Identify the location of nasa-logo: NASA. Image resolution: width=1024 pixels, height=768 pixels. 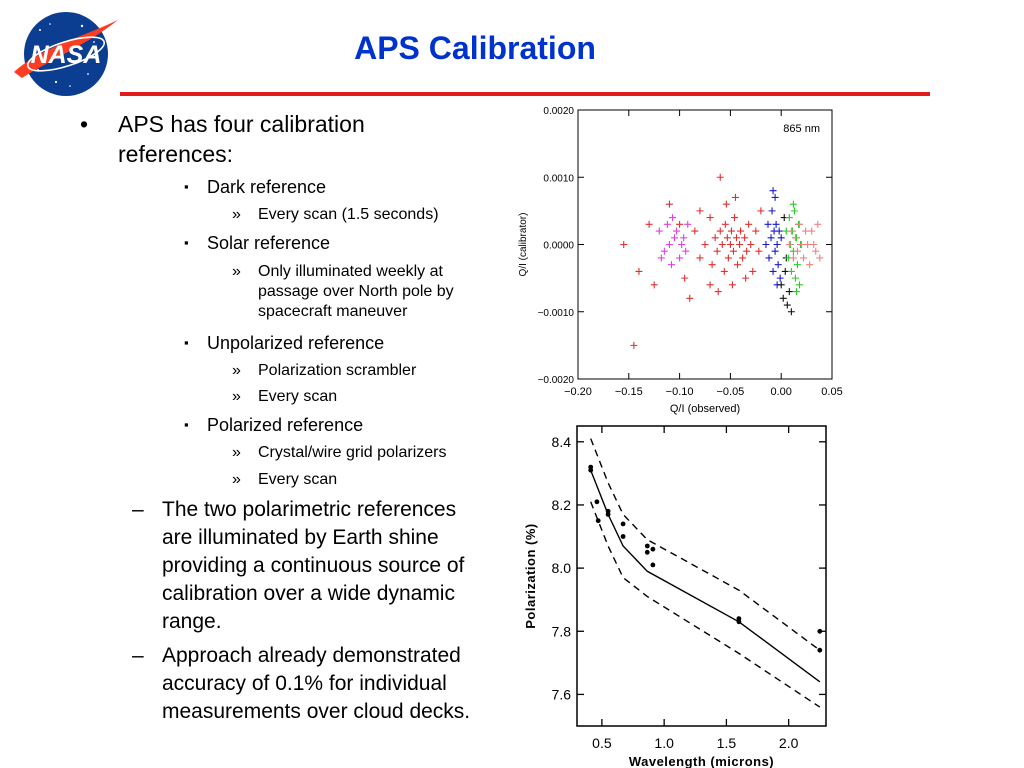
(66, 54).